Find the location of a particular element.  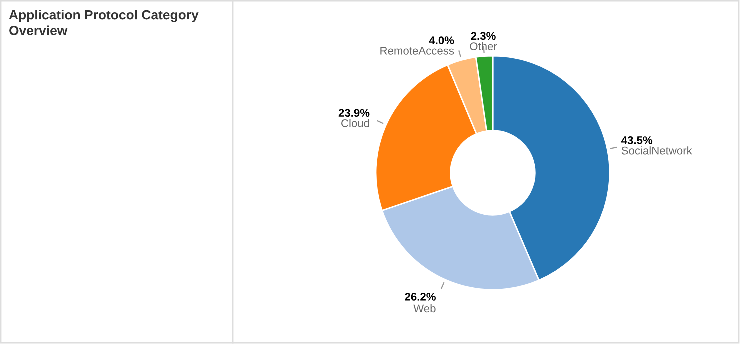

data-label: 26.2% is located at coordinates (420, 297).